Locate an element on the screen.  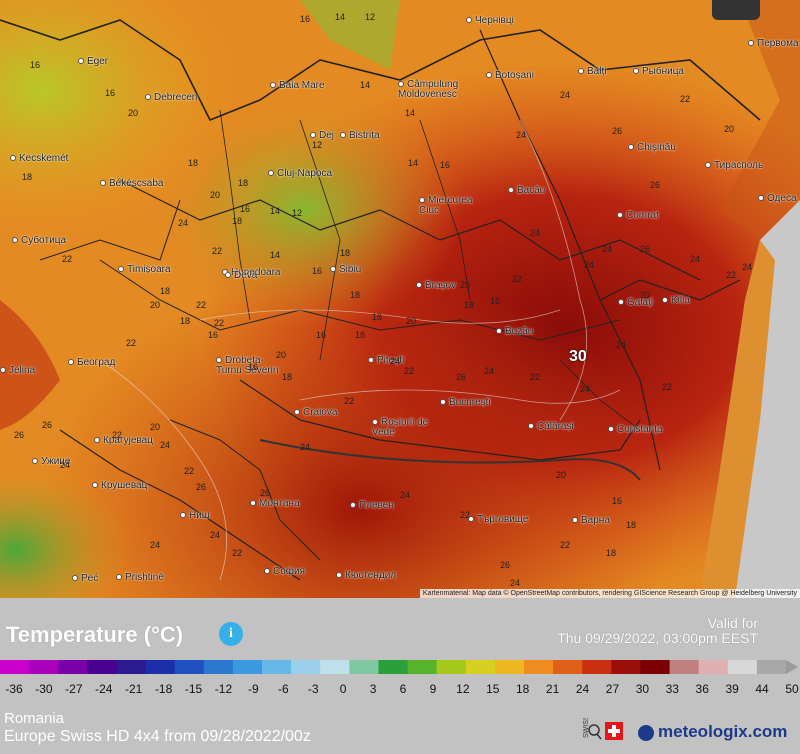
city-label: București is located at coordinates (465, 402).